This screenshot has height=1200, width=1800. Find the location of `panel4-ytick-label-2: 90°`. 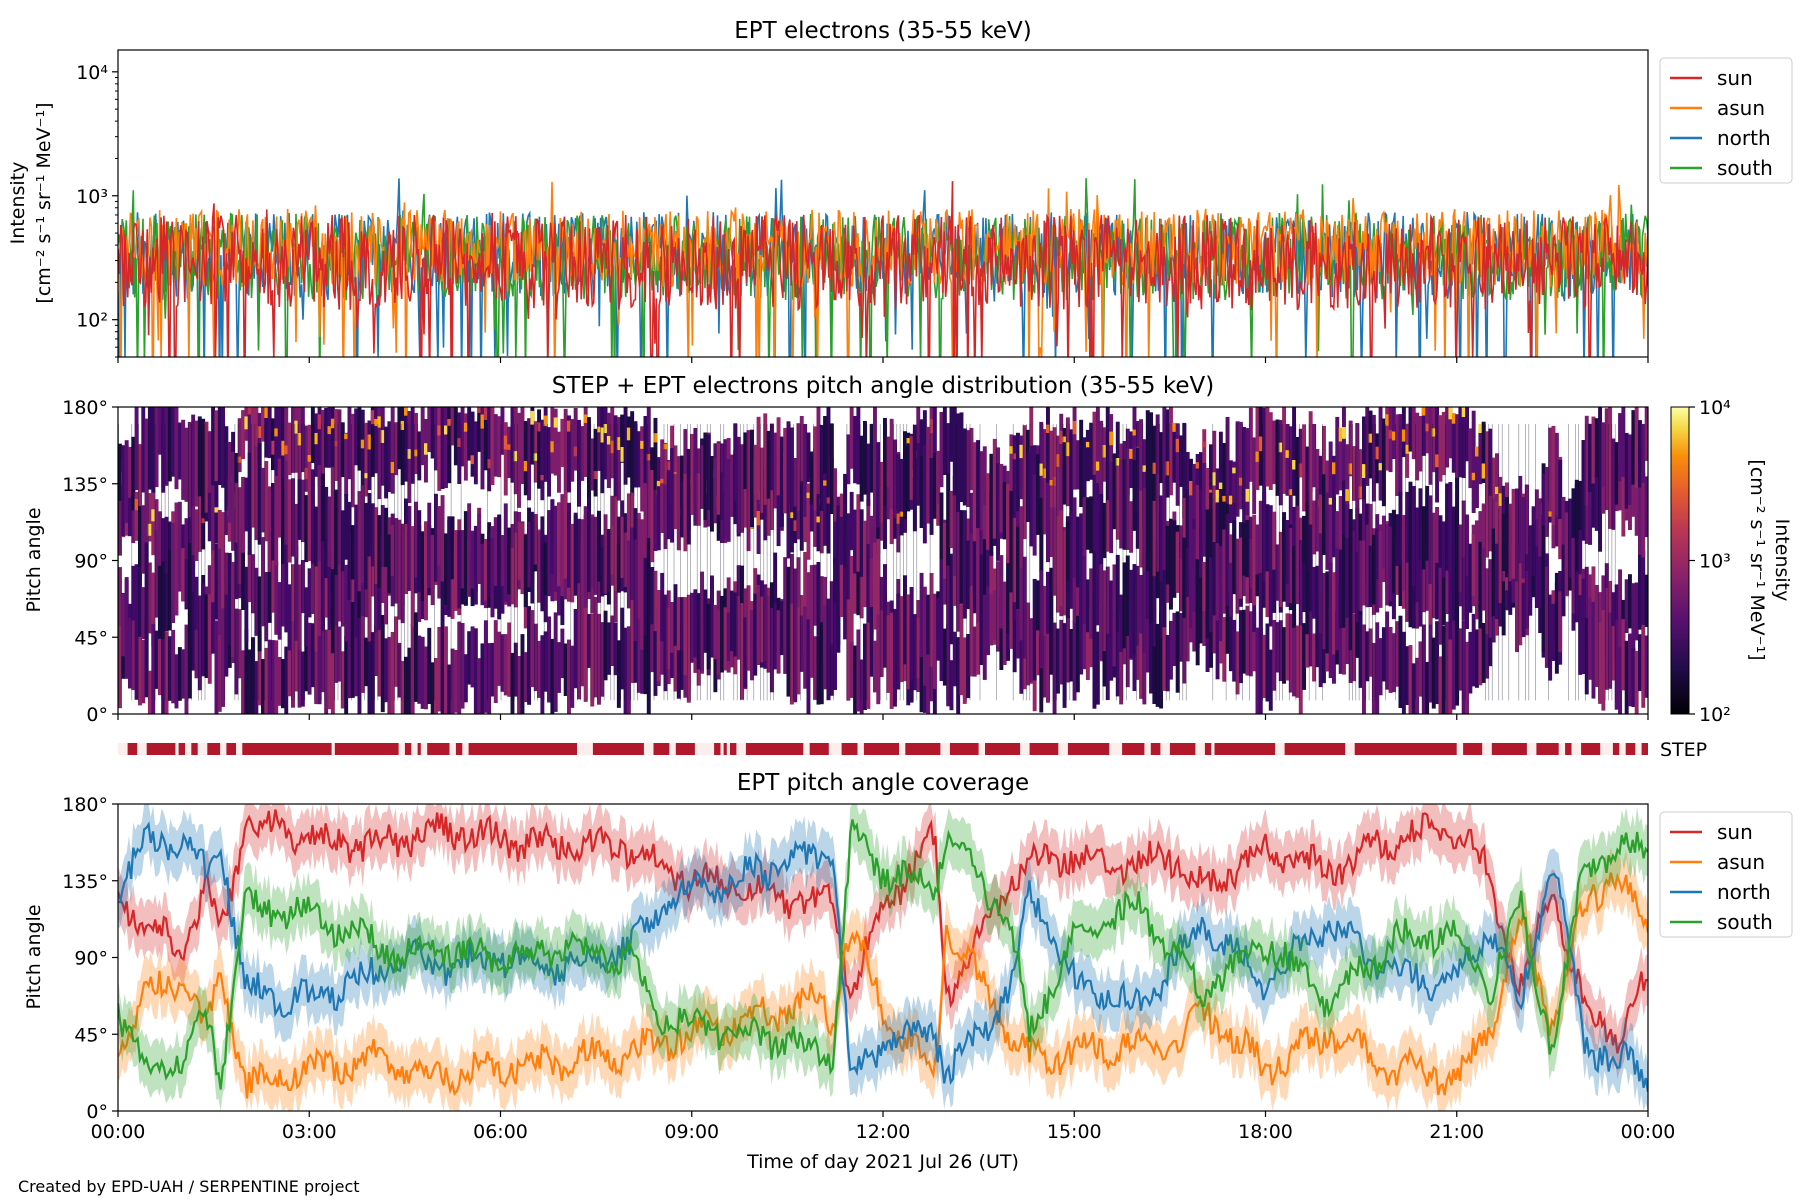

panel4-ytick-label-2: 90° is located at coordinates (91, 959).